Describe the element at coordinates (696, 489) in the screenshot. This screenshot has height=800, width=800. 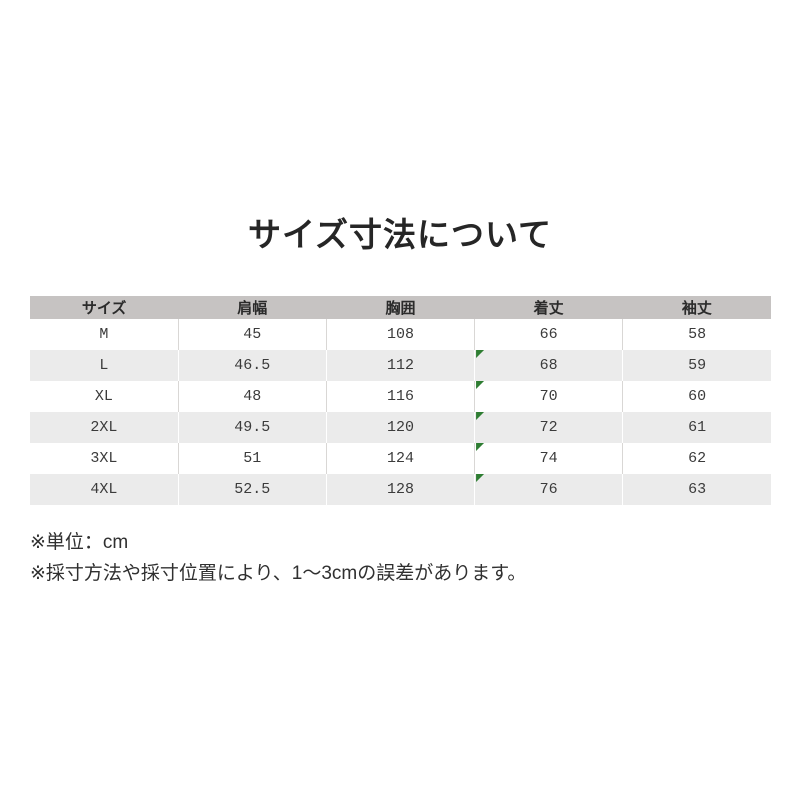
I see `cell-sleeve: 63` at that location.